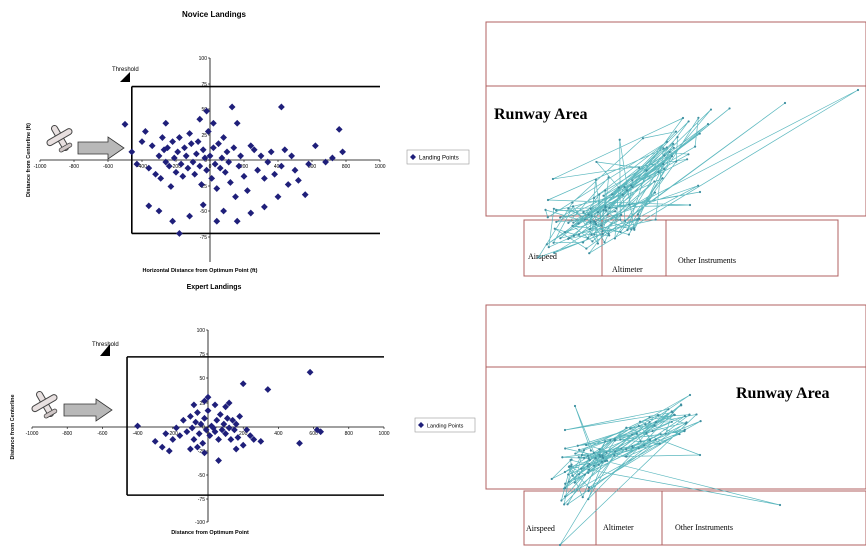 This screenshot has height=554, width=866. Describe the element at coordinates (13, 426) in the screenshot. I see `expert-y-axis-label: Distance from Centerline` at that location.